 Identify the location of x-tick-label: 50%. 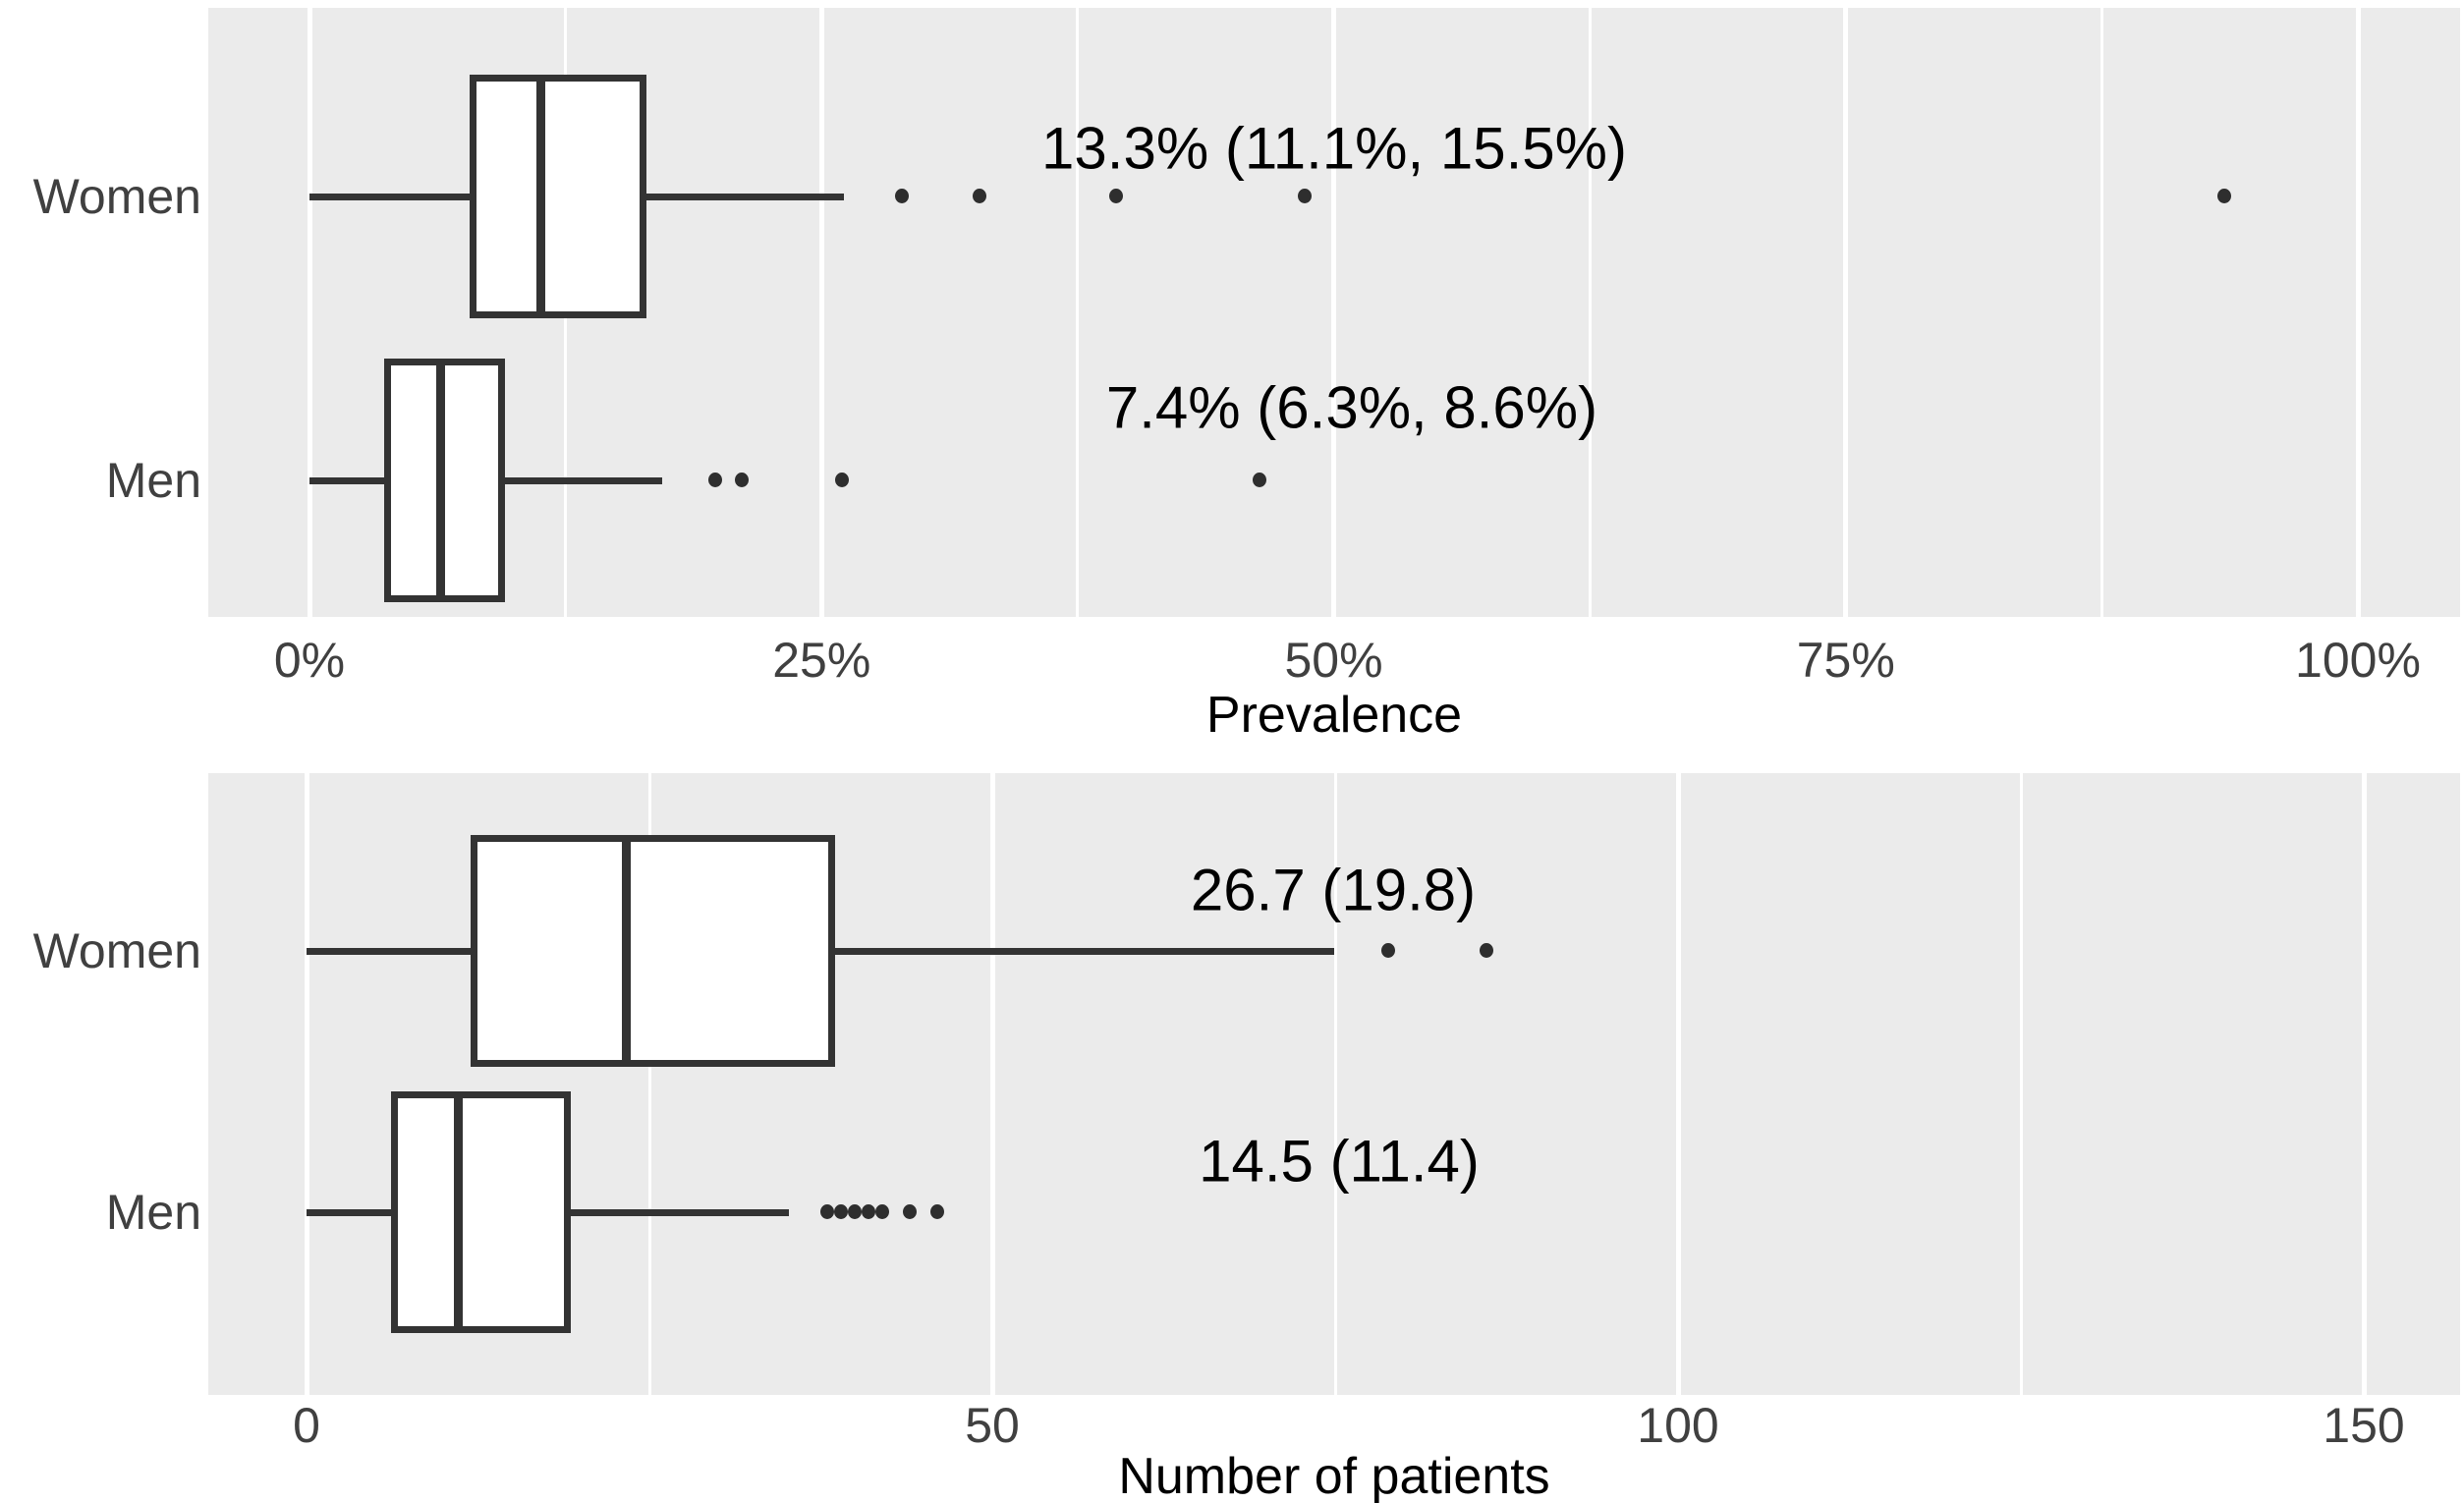
(1333, 660).